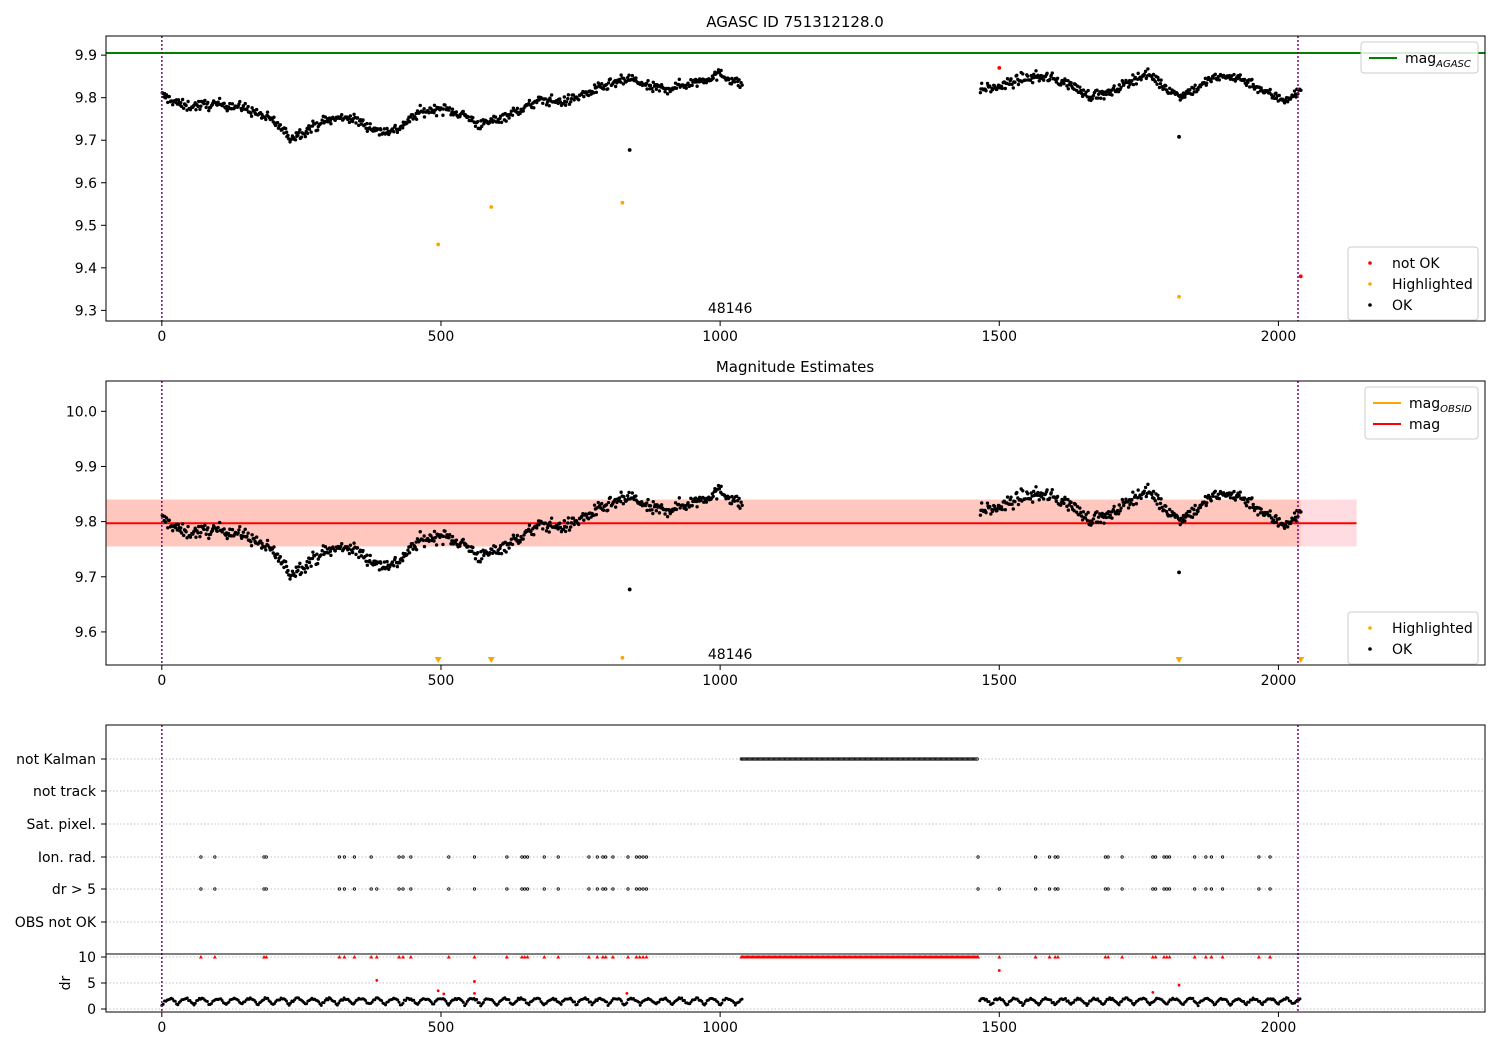 This screenshot has width=1500, height=1050. Describe the element at coordinates (1432, 629) in the screenshot. I see `legend-label: Highlighted` at that location.